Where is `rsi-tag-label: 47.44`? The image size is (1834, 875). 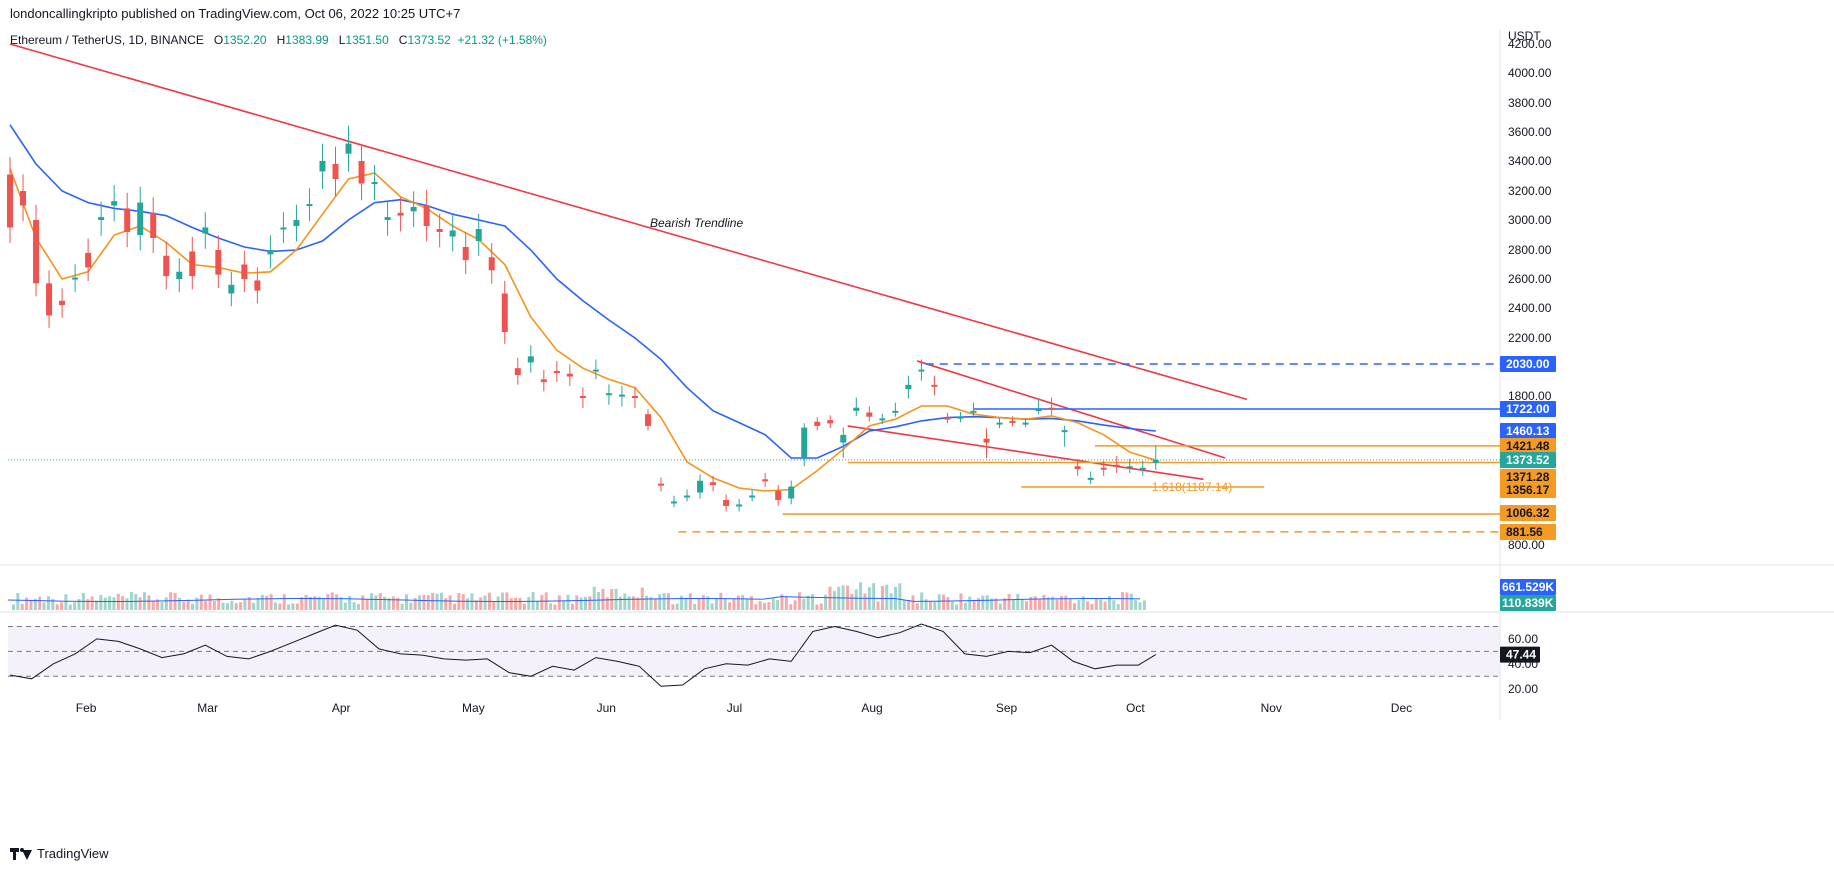
rsi-tag-label: 47.44 is located at coordinates (1521, 655).